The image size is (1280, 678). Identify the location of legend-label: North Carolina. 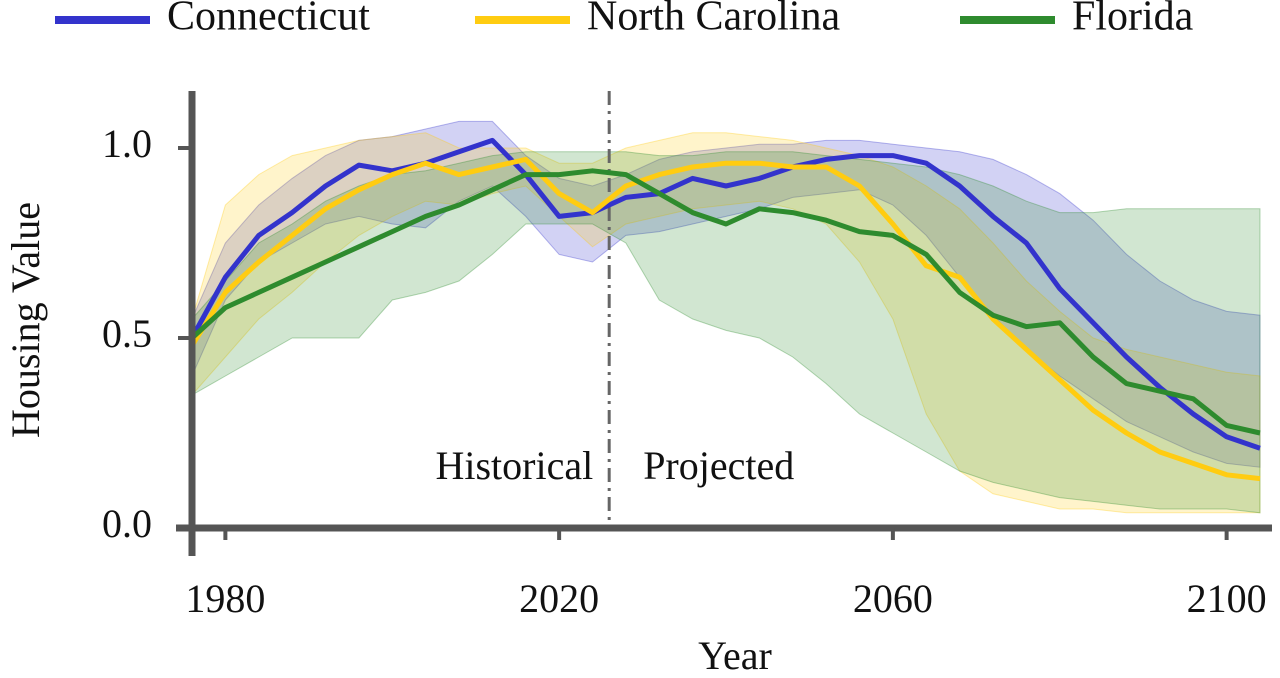
(713, 20).